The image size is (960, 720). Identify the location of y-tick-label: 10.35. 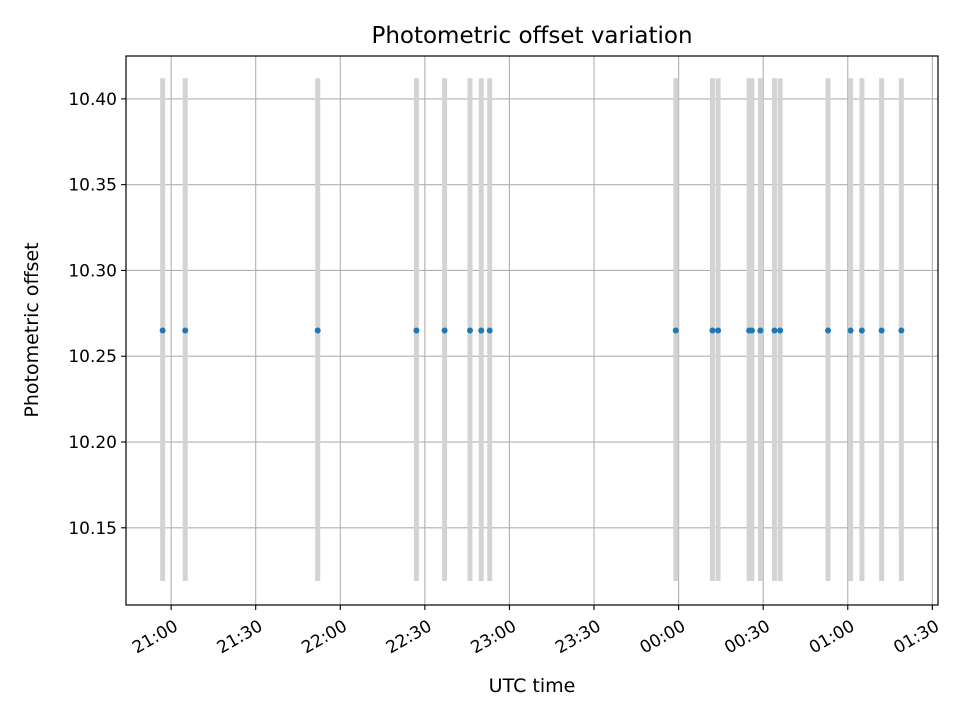
(92, 186).